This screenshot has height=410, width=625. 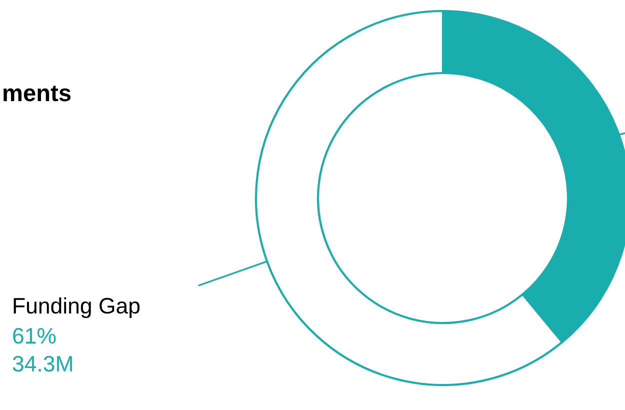 I want to click on data-label: 61% 34.3M, so click(x=42, y=350).